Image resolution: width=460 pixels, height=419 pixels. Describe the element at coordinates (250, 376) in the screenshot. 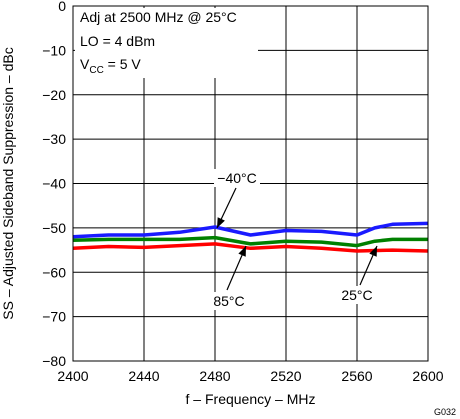

I see `x-tick-labels: 2400 2440 2480 2520 2560 2600` at that location.